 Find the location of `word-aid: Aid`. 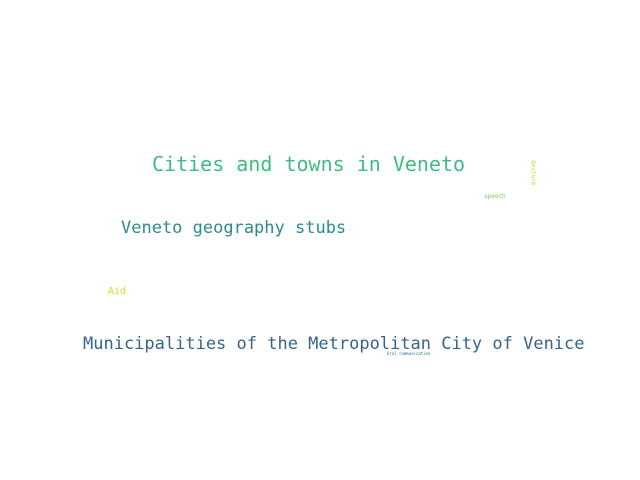

word-aid: Aid is located at coordinates (117, 291).